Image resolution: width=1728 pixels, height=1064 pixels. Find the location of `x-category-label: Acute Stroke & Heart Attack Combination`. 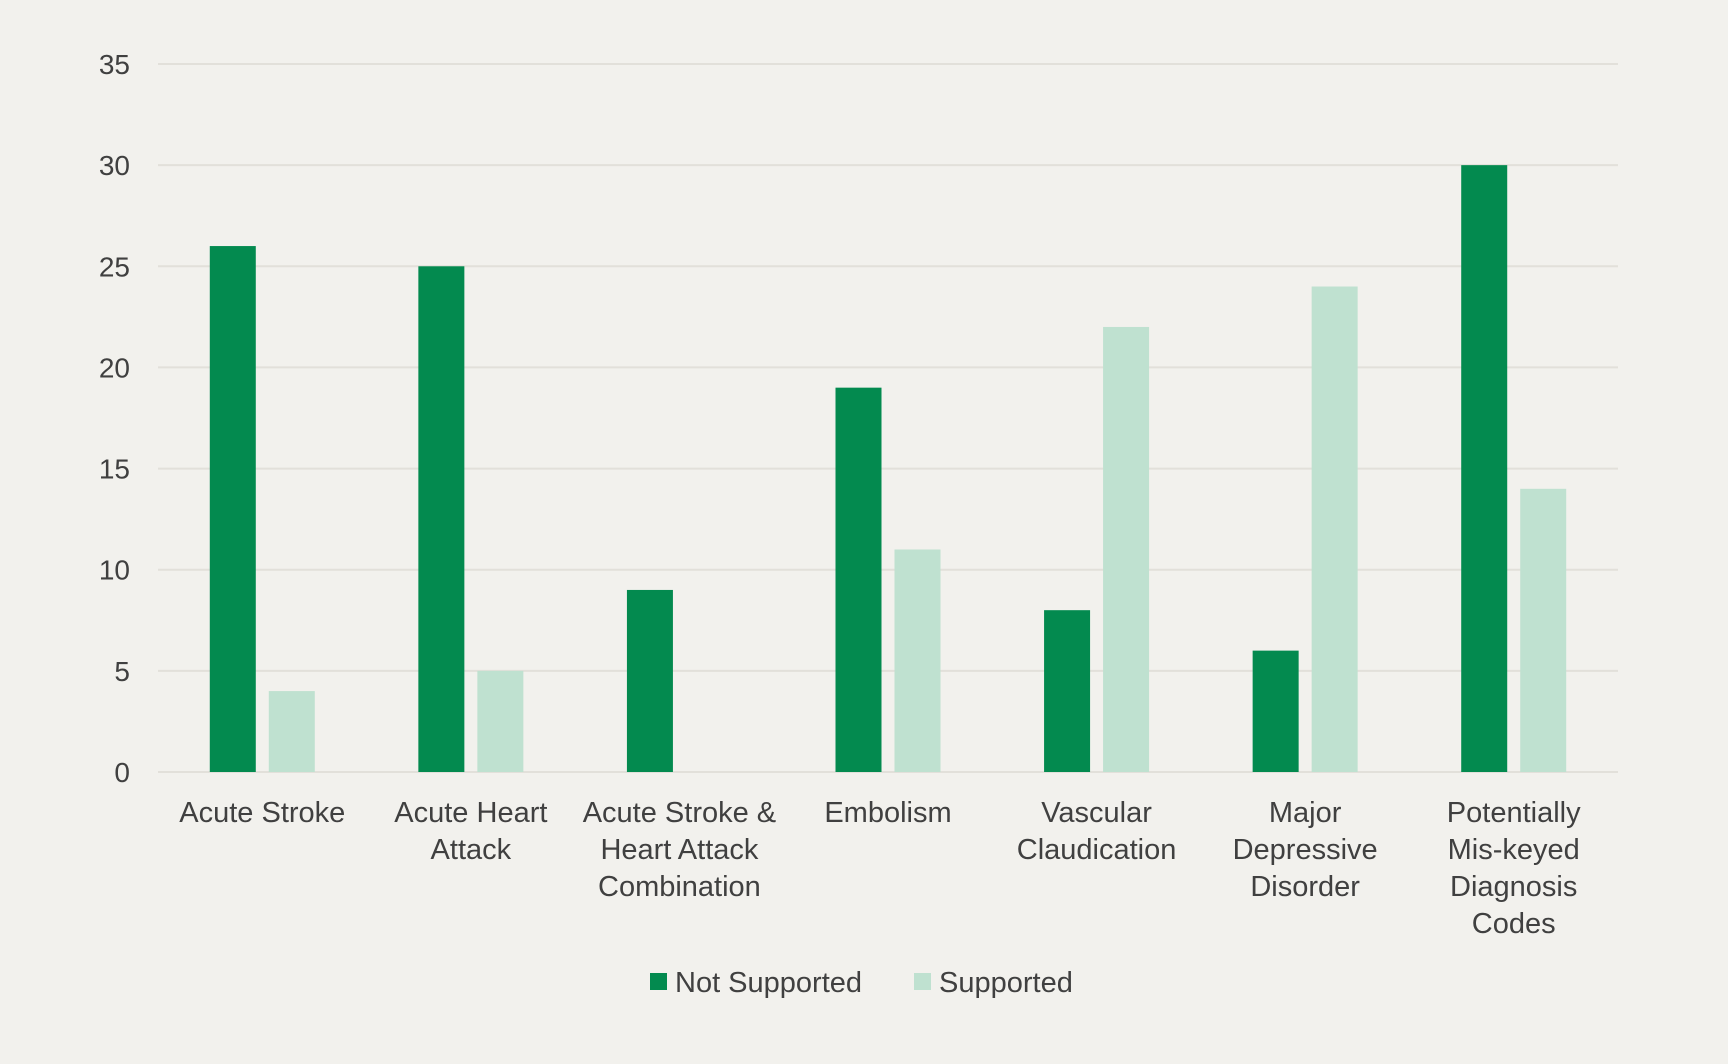

x-category-label: Acute Stroke & Heart Attack Combination is located at coordinates (679, 850).